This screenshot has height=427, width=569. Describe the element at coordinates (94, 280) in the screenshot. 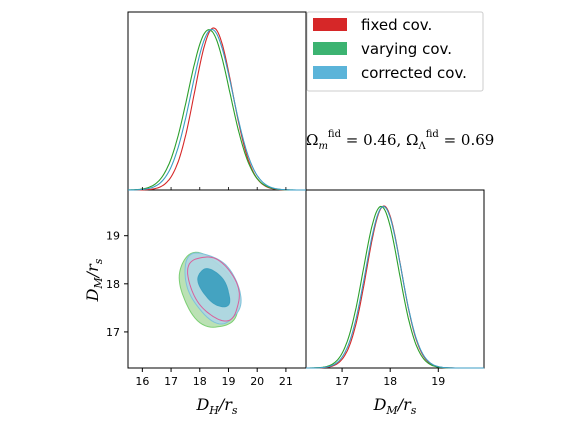

I see `y-axis-label-dm: DM/rs` at that location.